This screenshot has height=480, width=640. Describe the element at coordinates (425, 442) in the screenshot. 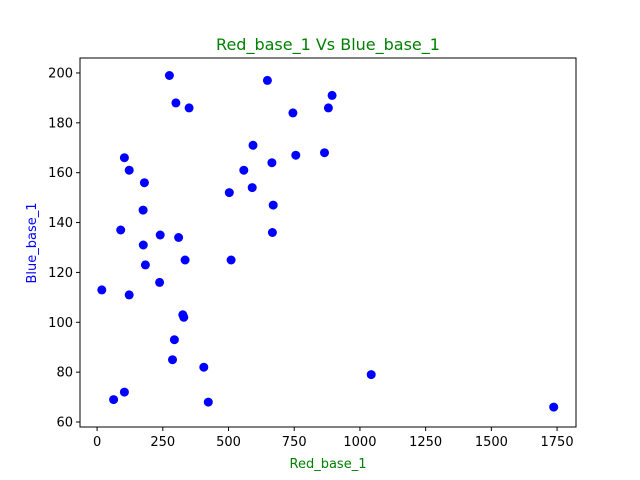

I see `x-tick-label: 1250` at that location.